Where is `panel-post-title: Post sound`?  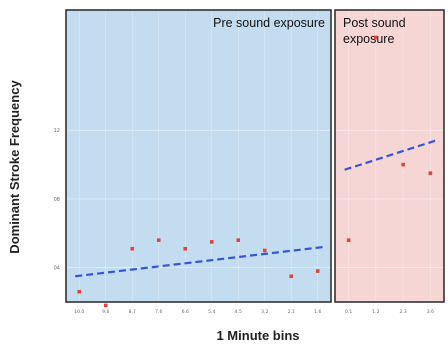
panel-post-title: Post sound is located at coordinates (374, 23).